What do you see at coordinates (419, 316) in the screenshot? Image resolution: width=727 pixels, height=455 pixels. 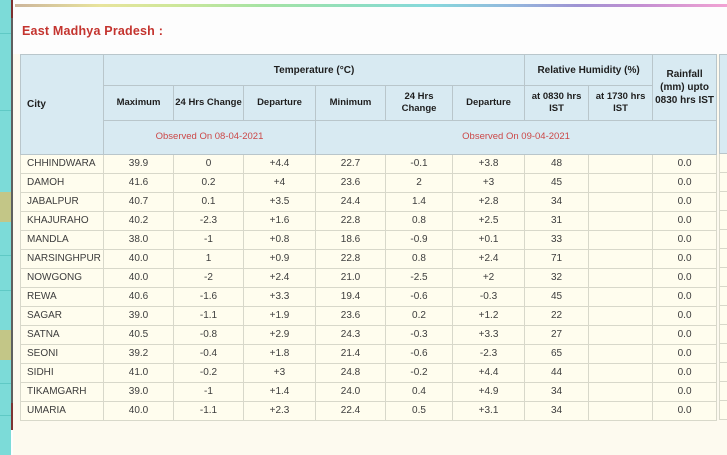 I see `value-cell: 0.2` at bounding box center [419, 316].